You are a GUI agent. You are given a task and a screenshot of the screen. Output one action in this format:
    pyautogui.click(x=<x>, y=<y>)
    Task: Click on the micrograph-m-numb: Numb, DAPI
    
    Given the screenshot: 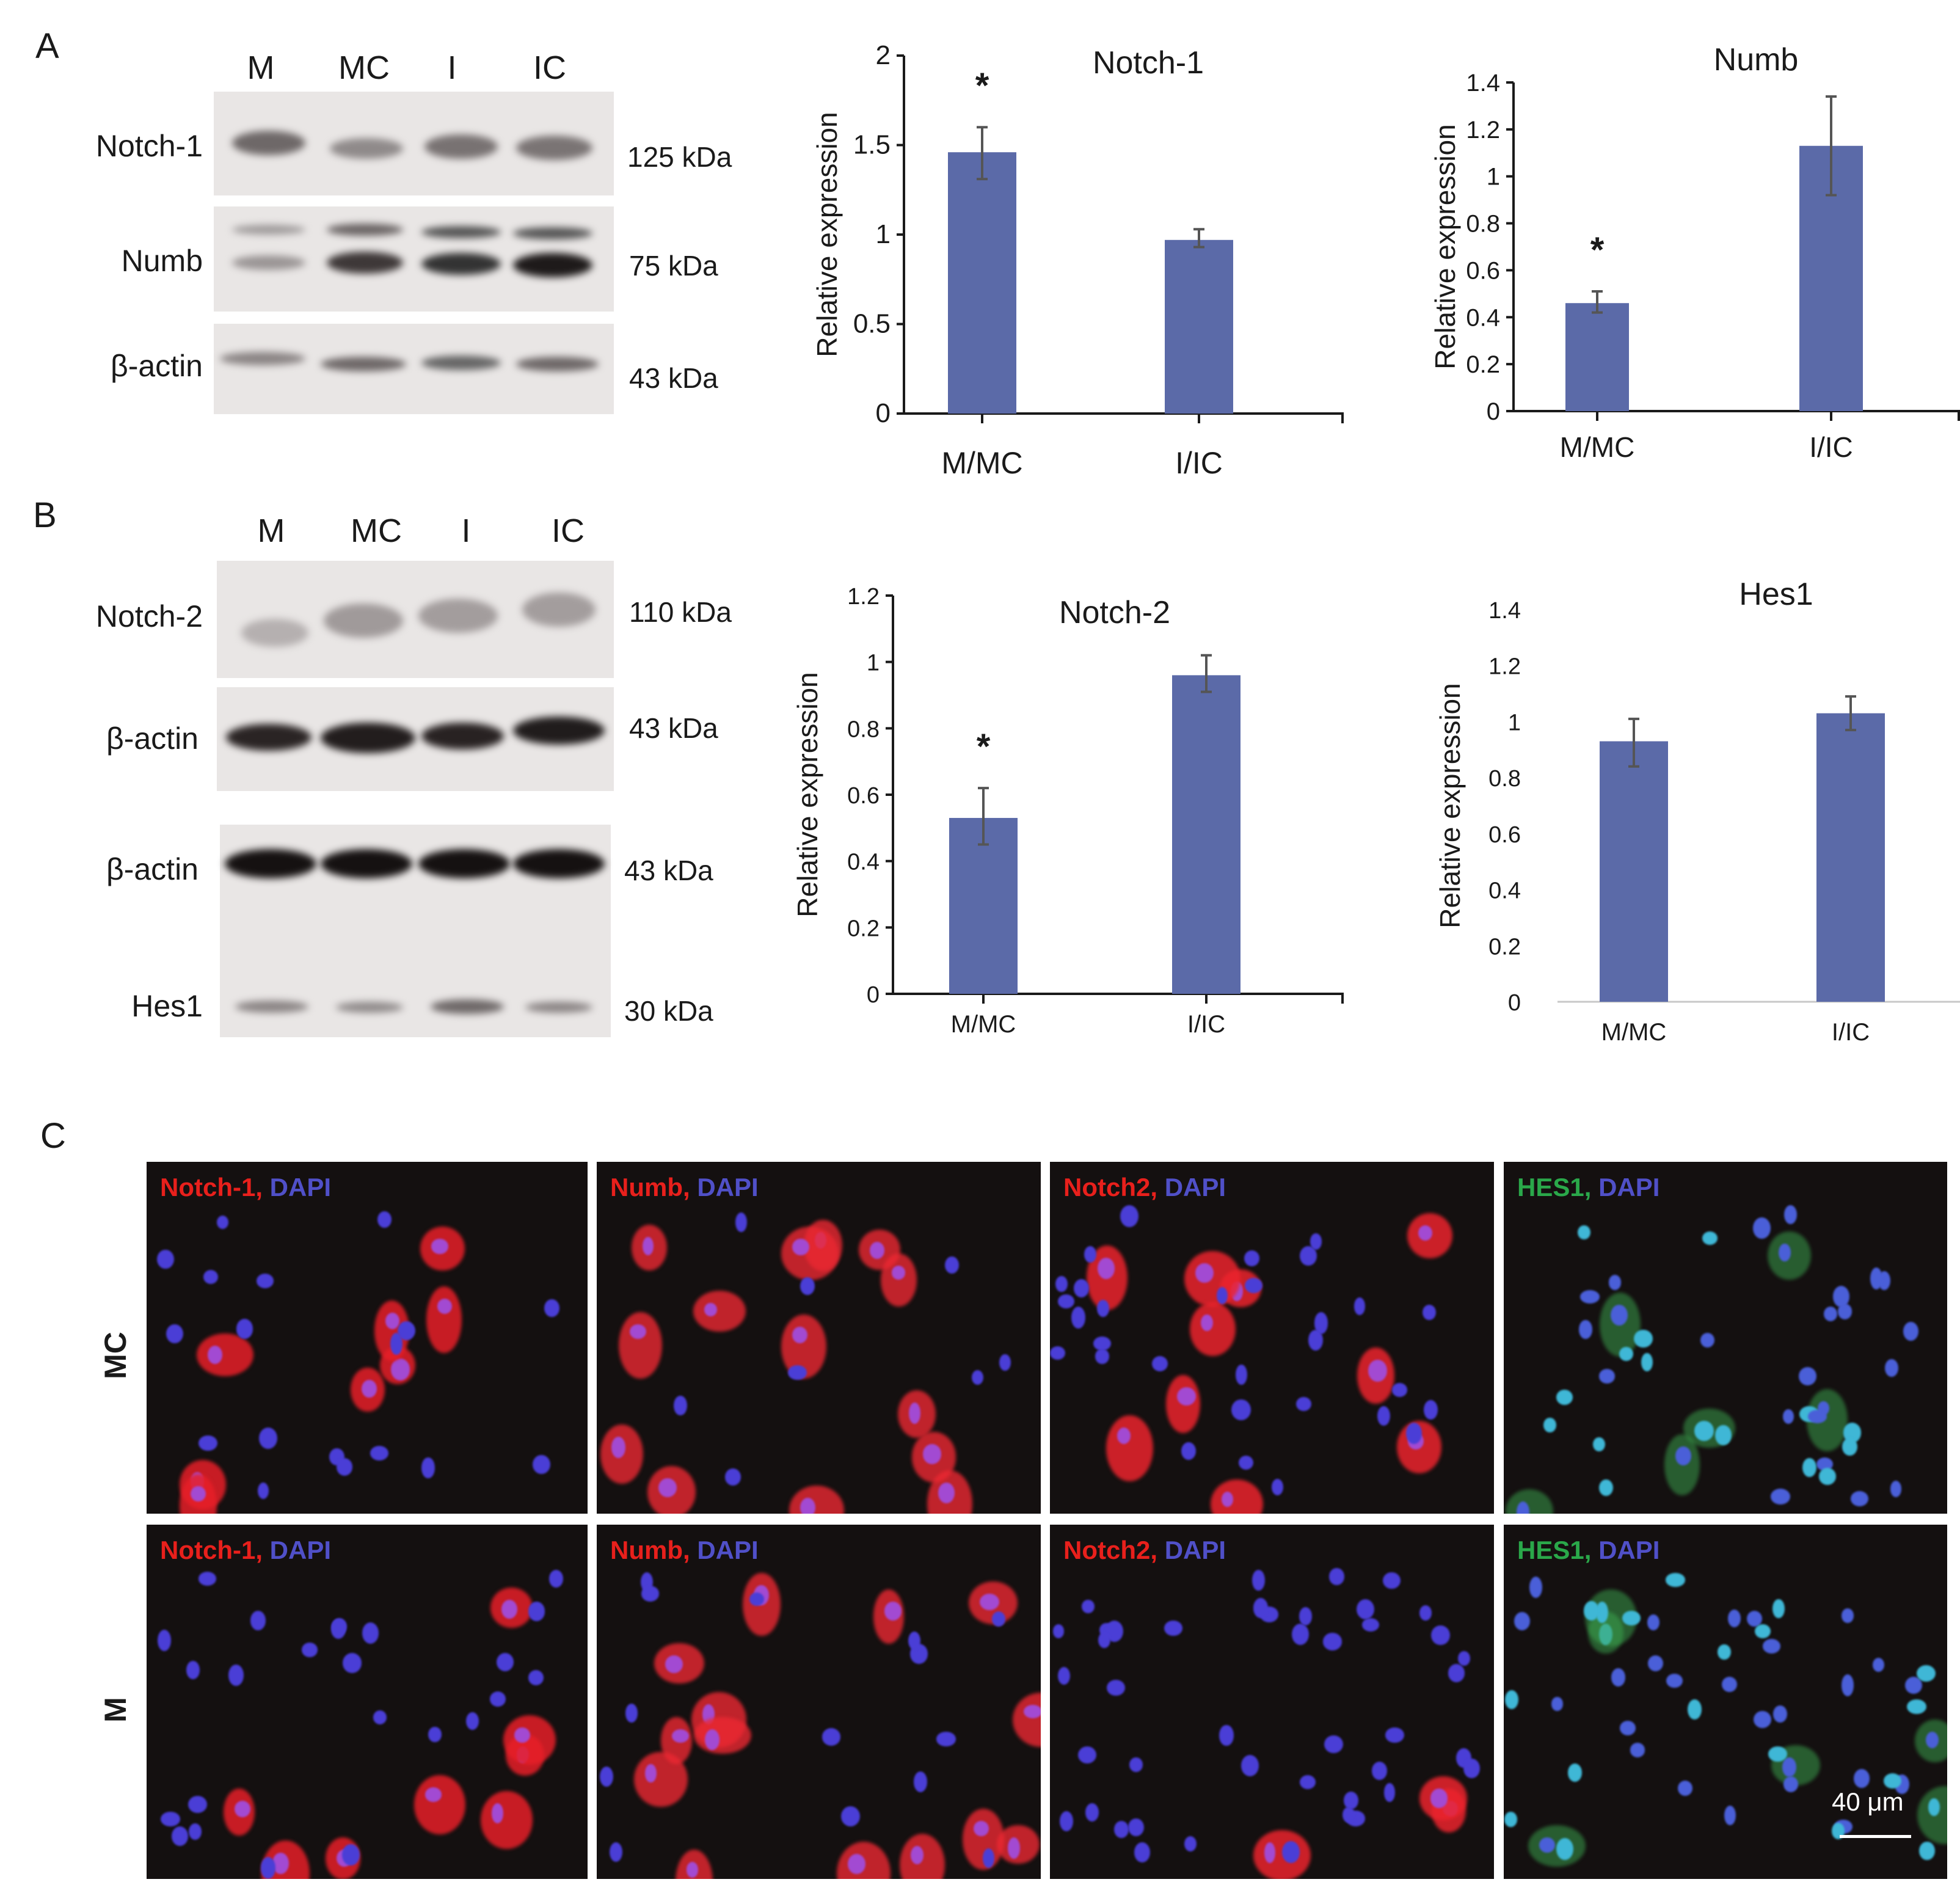 What is the action you would take?
    pyautogui.click(x=819, y=1702)
    